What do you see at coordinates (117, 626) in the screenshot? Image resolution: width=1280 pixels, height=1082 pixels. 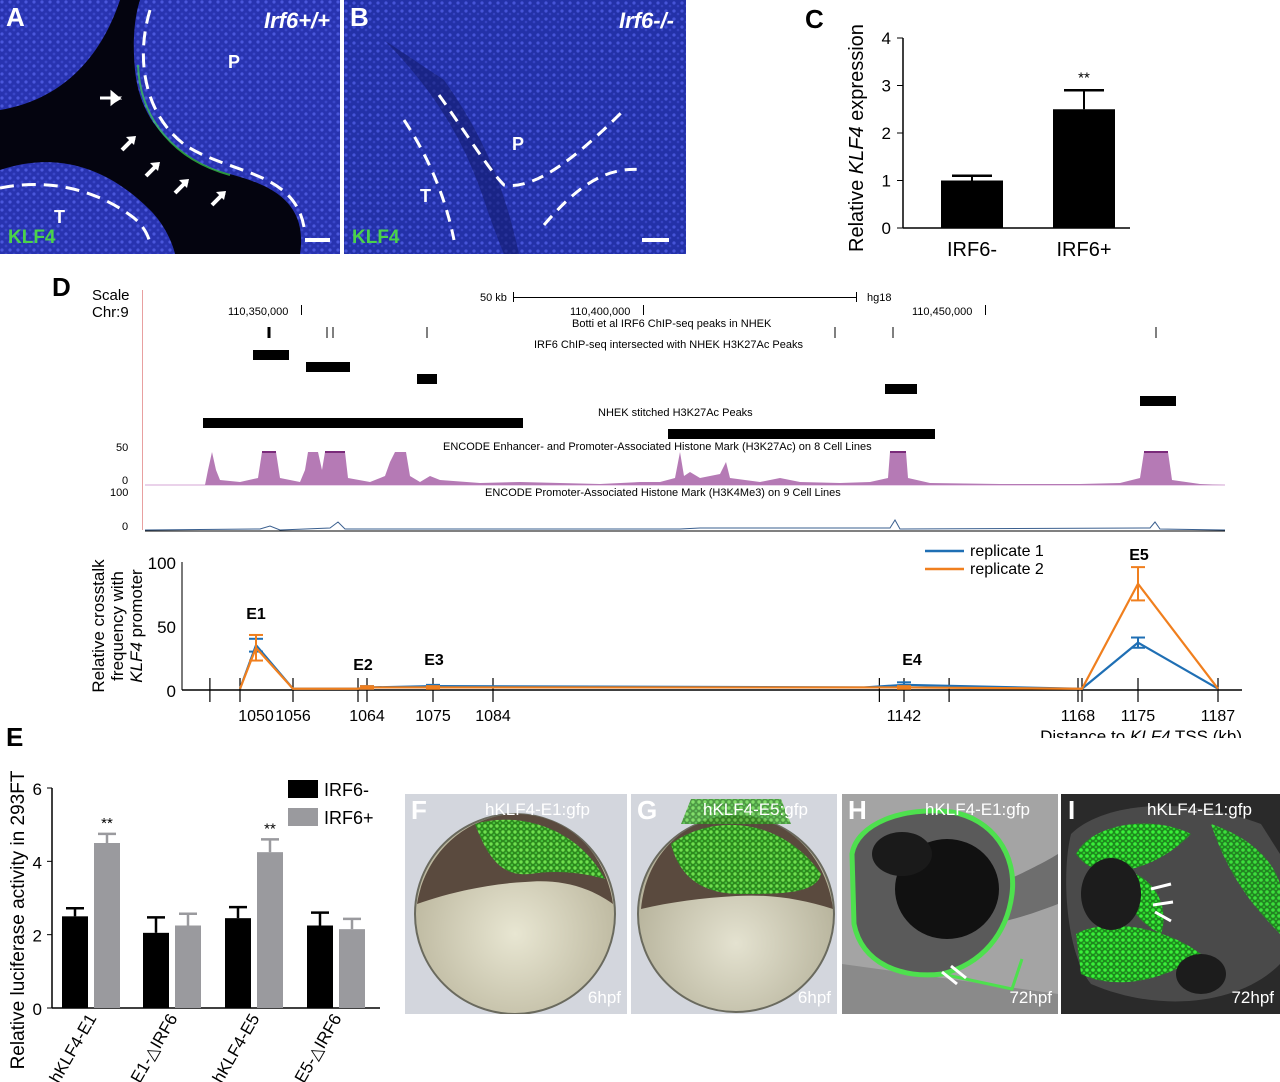 I see `d-y-axis-label: frequency with` at bounding box center [117, 626].